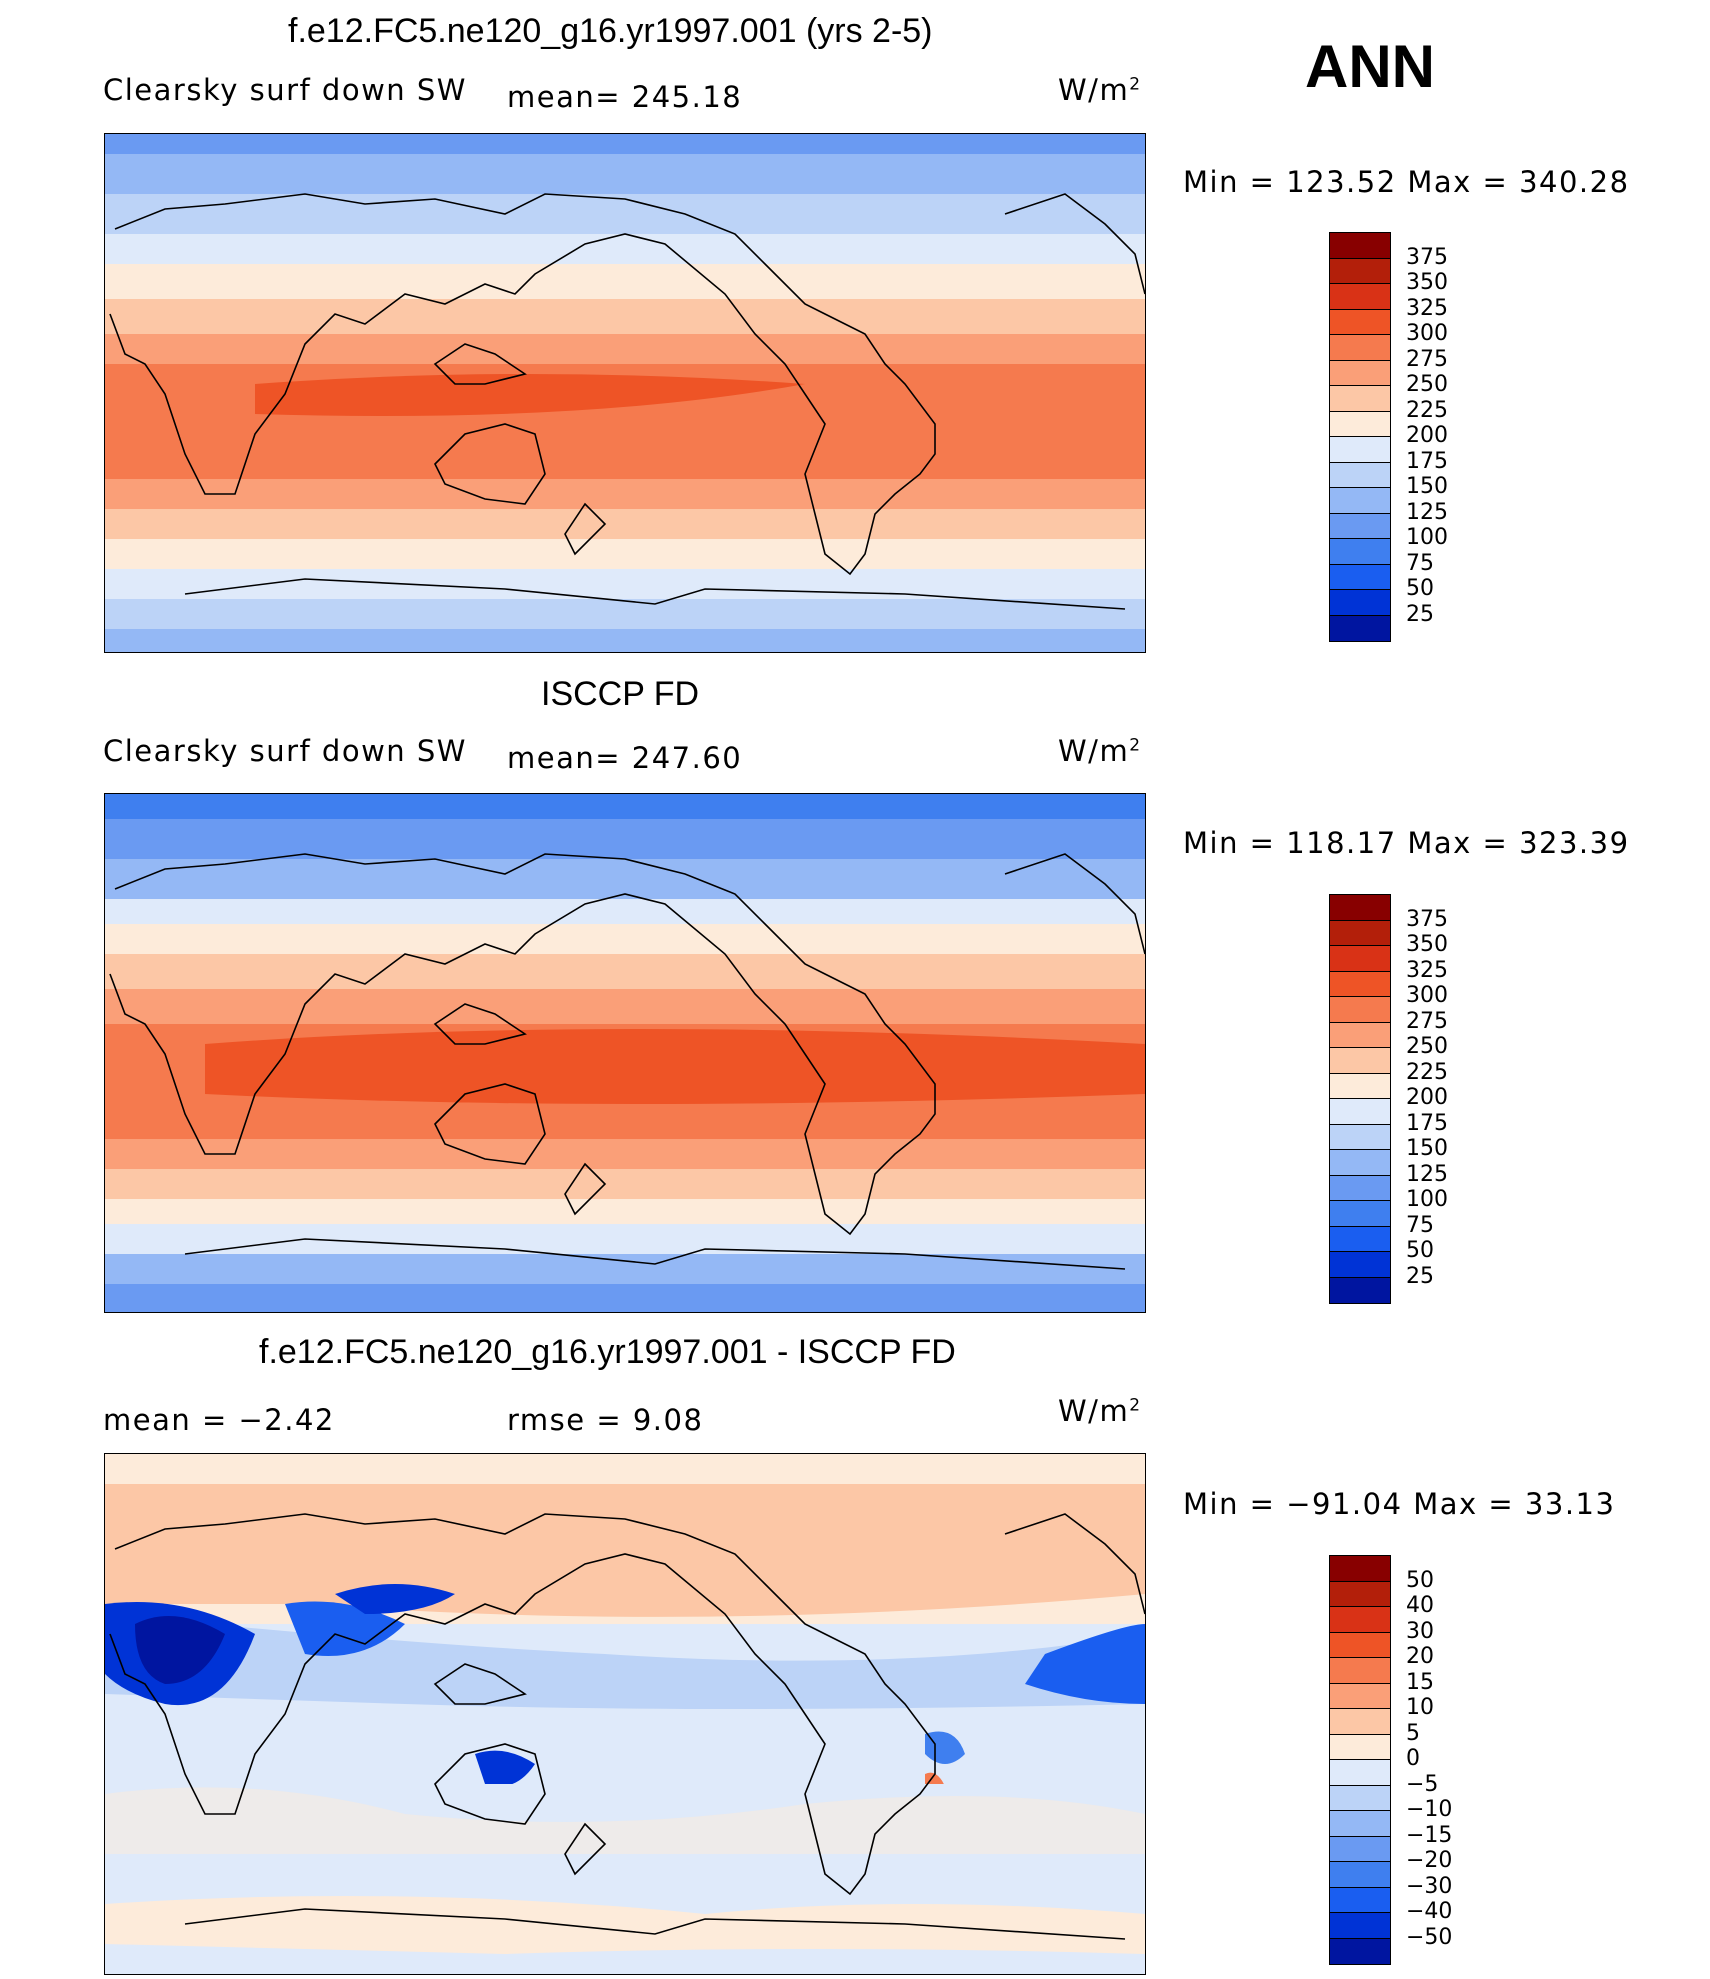 Image resolution: width=1710 pixels, height=1979 pixels. I want to click on colorbar-tick-label: 0, so click(1413, 1758).